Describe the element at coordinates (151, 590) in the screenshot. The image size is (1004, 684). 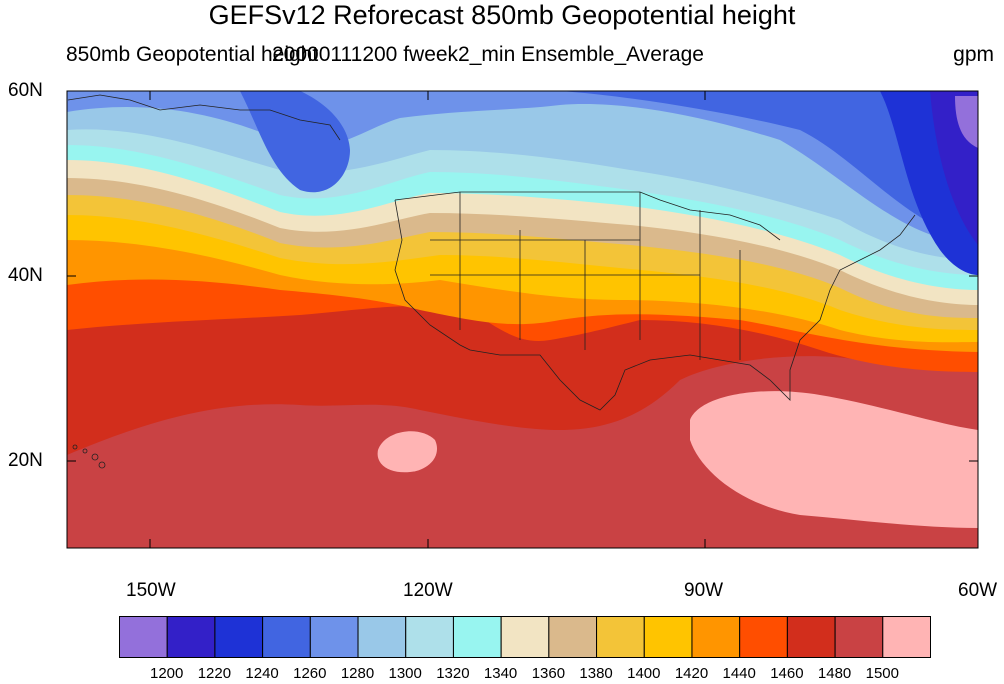
I see `lon-label-150w: 150W` at that location.